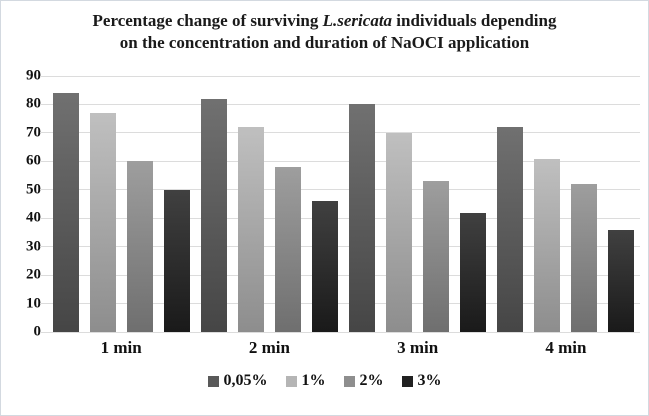  I want to click on x-axis-labels: 1 min 2 min 3 min 4 min, so click(343, 348).